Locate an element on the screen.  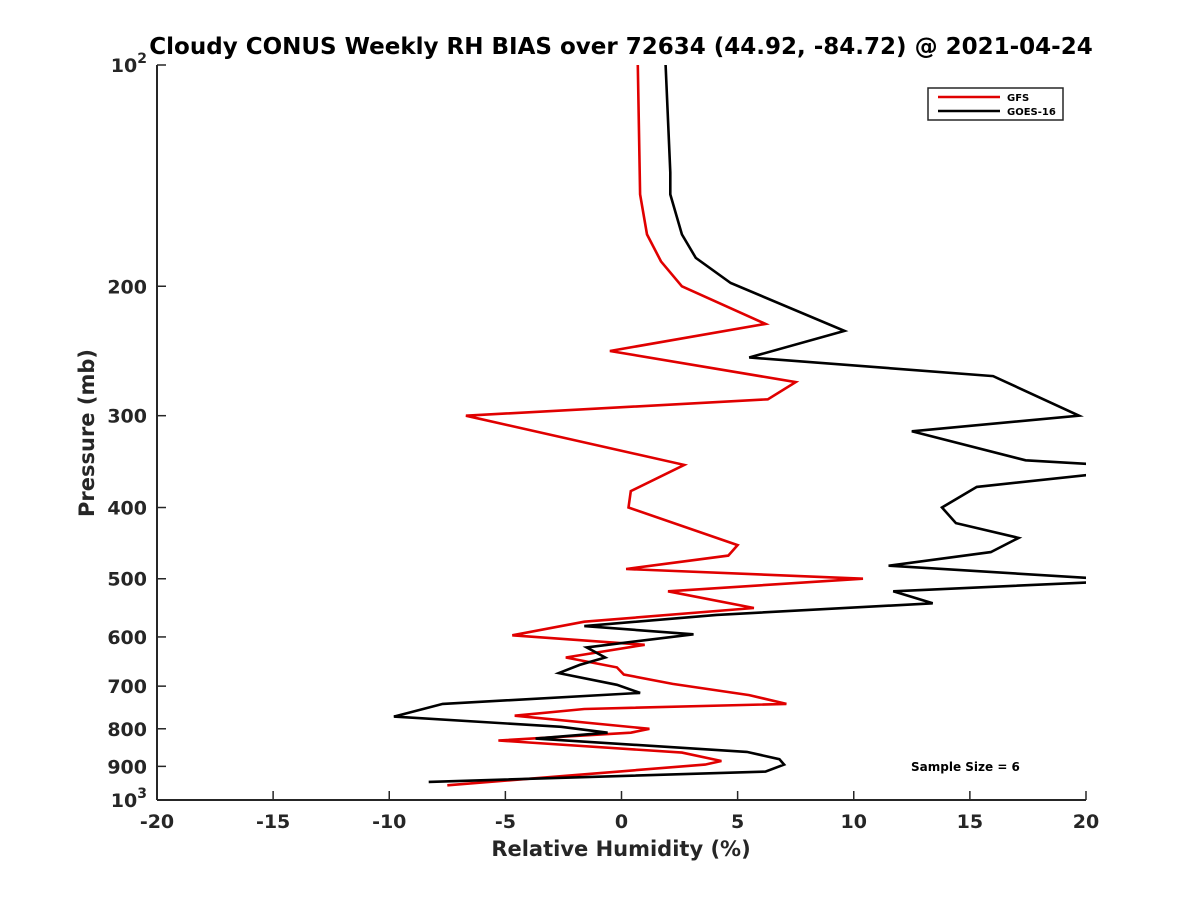
x-axis-label: Relative Humidity (%) is located at coordinates (620, 849).